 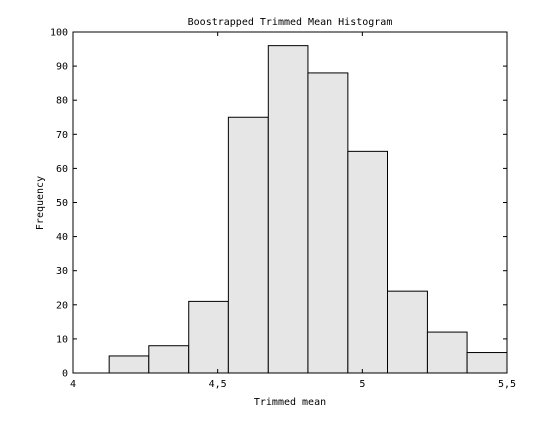 What do you see at coordinates (290, 22) in the screenshot?
I see `chart-title: Boostrapped Trimmed Mean Histogram` at bounding box center [290, 22].